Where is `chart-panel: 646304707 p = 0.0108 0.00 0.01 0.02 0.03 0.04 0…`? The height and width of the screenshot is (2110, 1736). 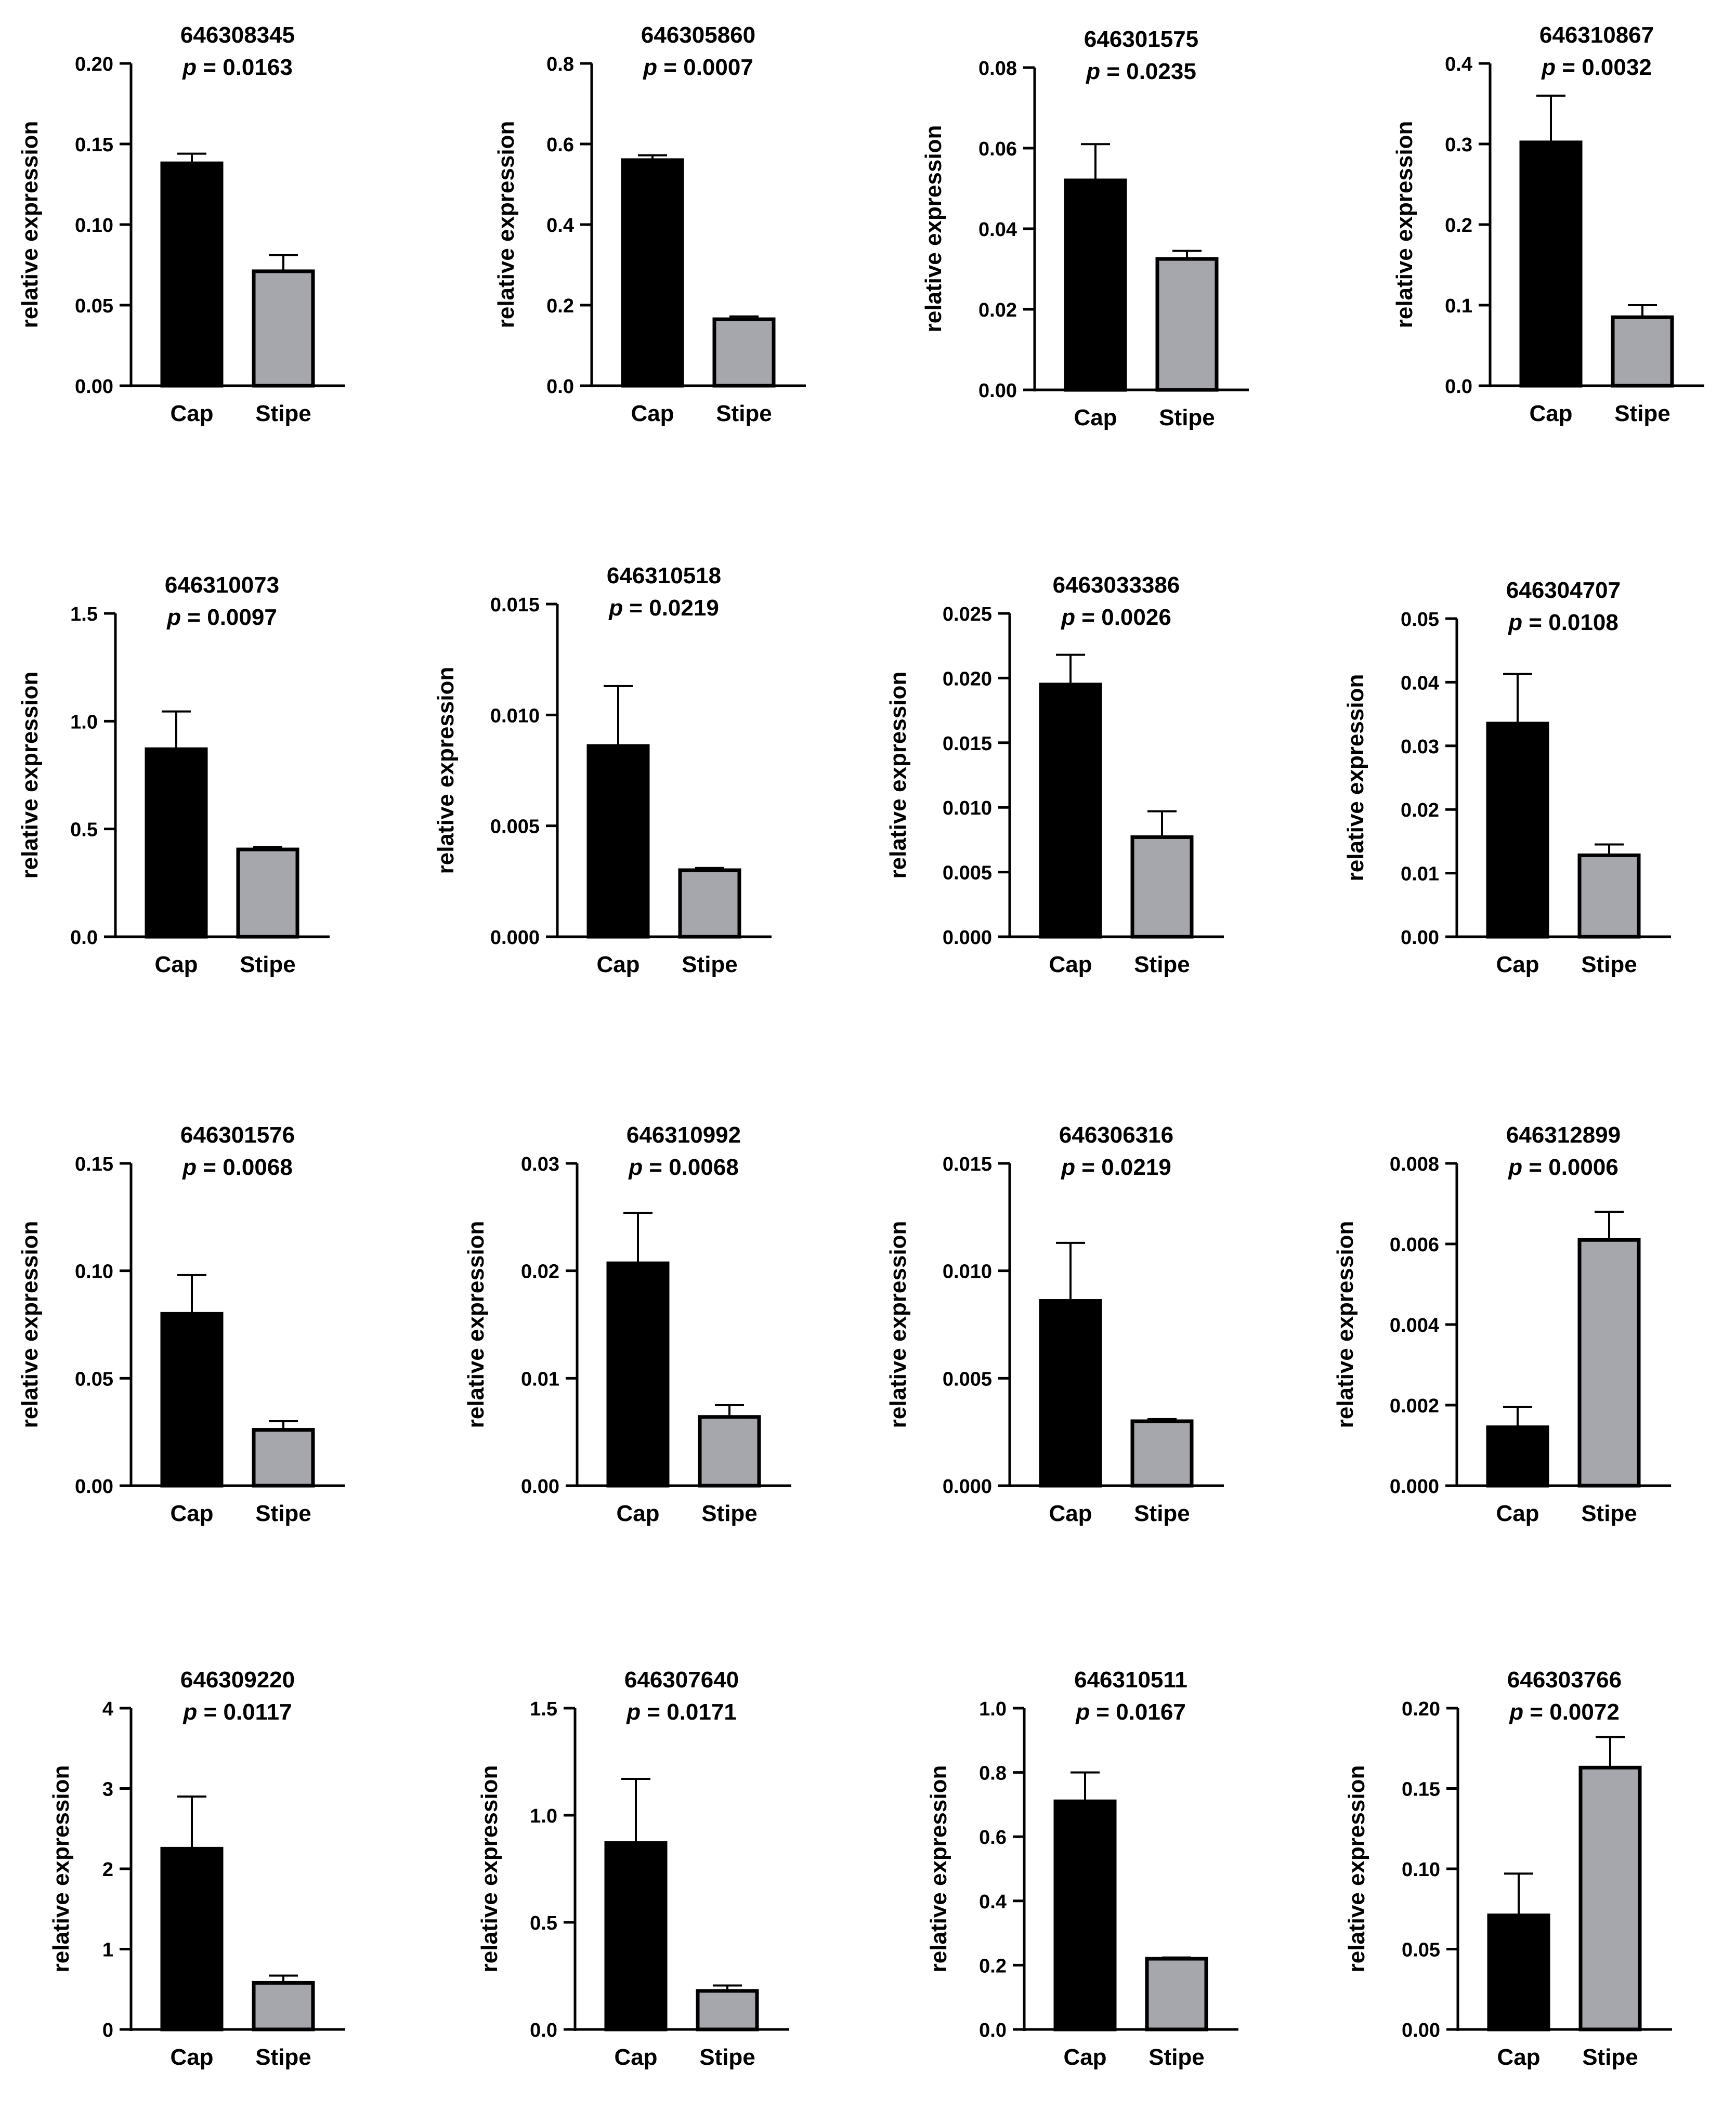 chart-panel: 646304707 p = 0.0108 0.00 0.01 0.02 0.03 0.04 0… is located at coordinates (1507, 777).